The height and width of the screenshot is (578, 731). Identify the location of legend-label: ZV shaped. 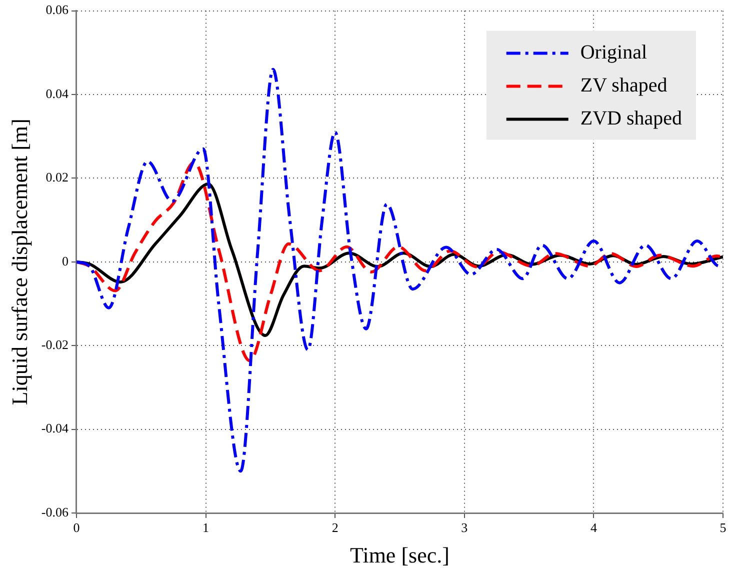
(624, 85).